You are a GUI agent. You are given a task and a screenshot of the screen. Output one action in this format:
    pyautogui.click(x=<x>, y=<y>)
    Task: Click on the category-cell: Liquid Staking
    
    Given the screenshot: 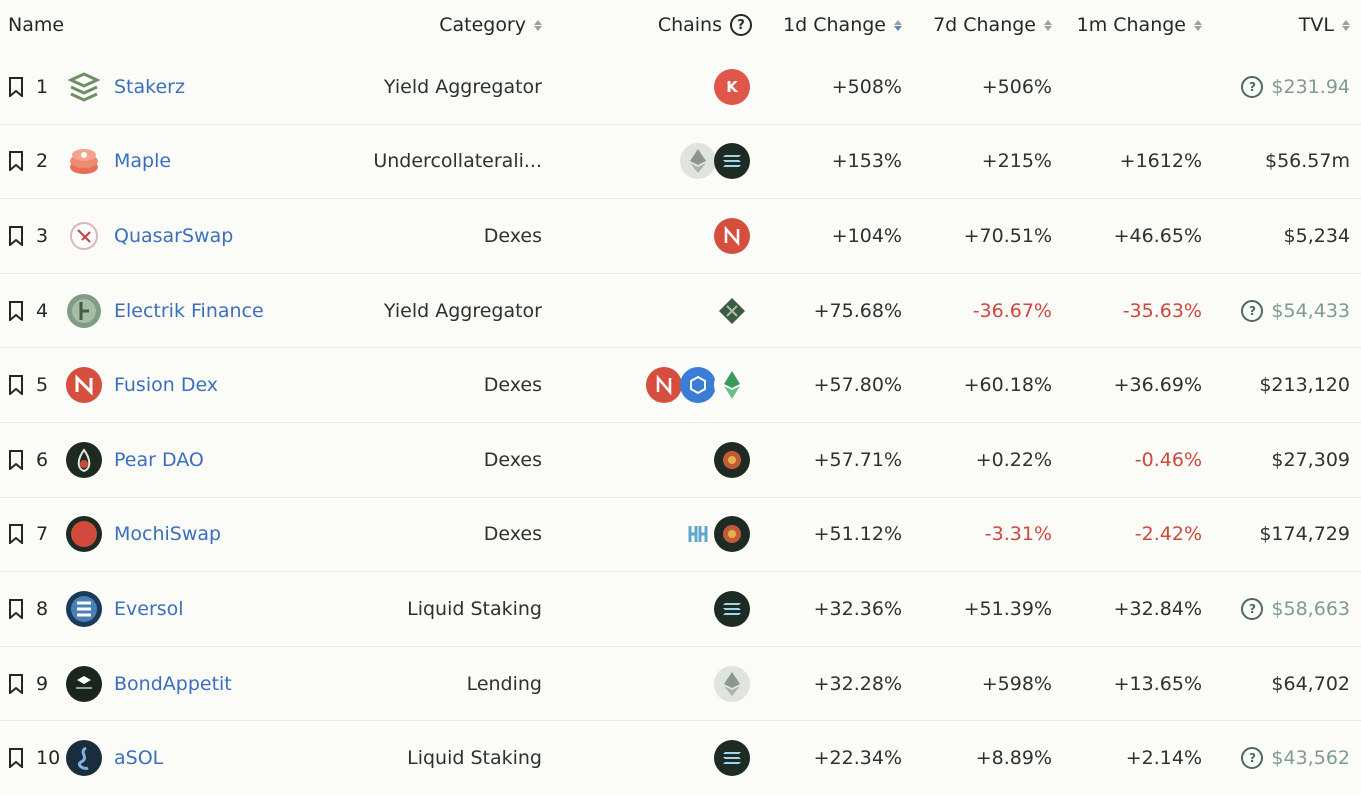 What is the action you would take?
    pyautogui.click(x=436, y=609)
    